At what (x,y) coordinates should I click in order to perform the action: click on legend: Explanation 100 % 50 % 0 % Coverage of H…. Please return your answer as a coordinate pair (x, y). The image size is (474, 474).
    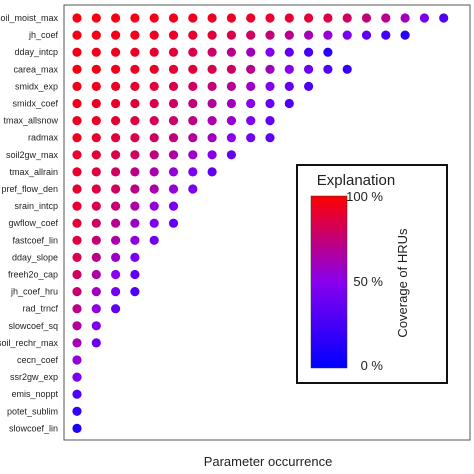
    Looking at the image, I should click on (372, 274).